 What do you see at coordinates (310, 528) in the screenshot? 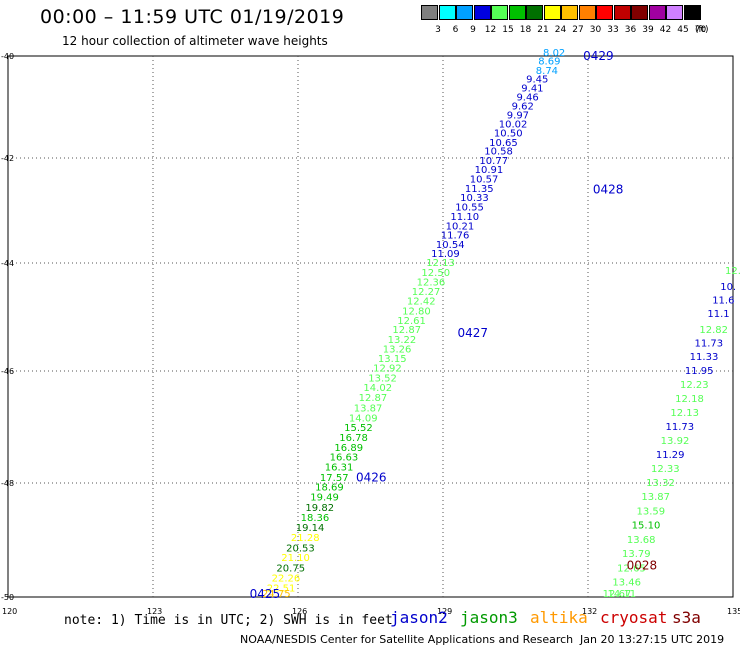
I see `swh-value: 19.14` at bounding box center [310, 528].